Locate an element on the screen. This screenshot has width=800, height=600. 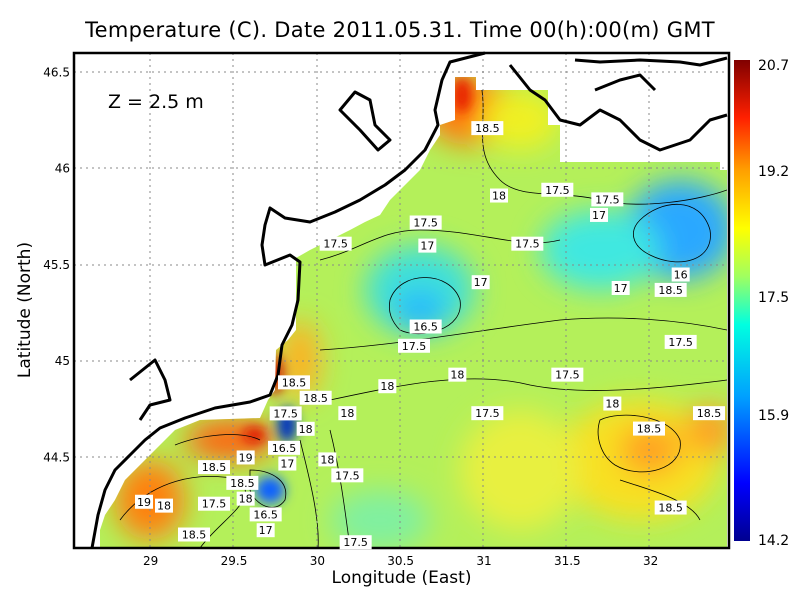
x-tick-label: 29 is located at coordinates (150, 561).